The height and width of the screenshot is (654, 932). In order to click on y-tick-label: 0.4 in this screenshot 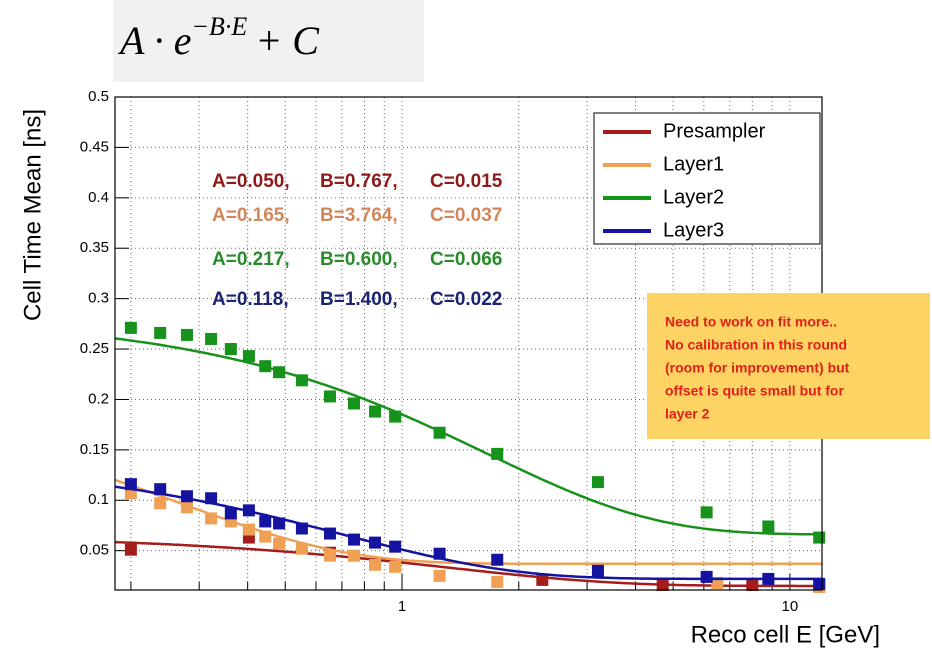, I will do `click(98, 197)`.